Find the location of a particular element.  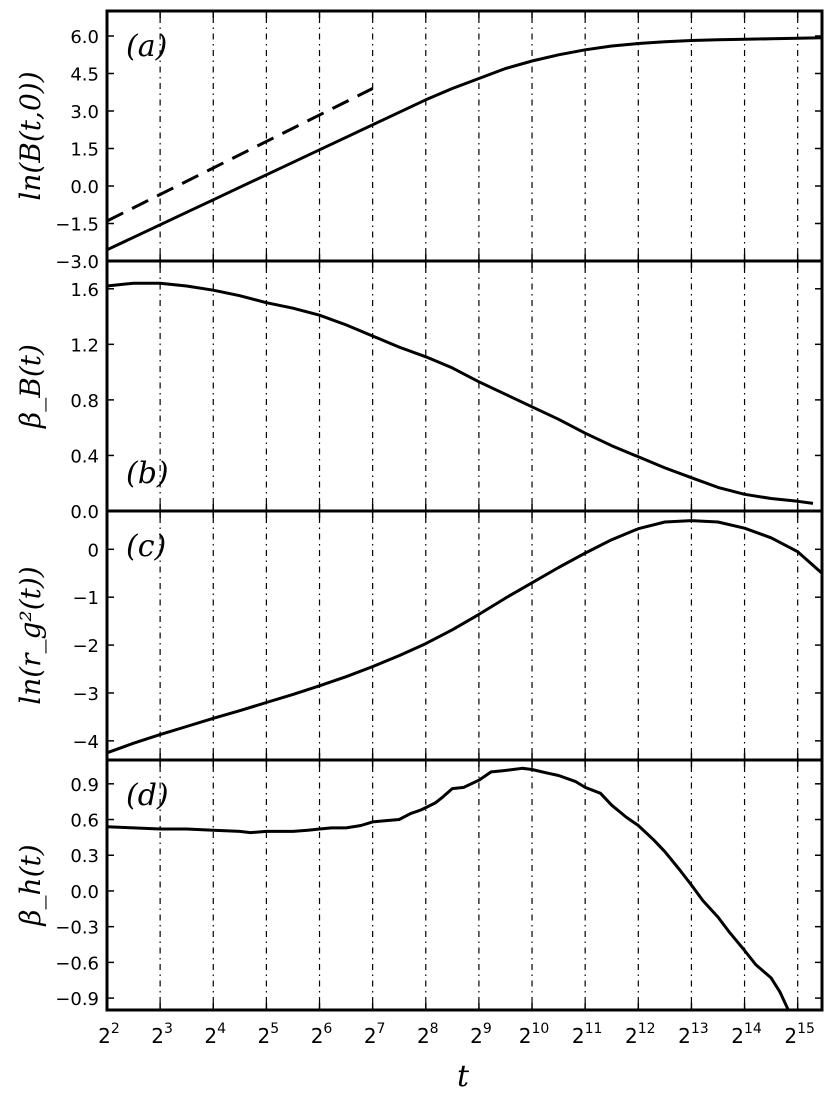

y-tick-label: 0.9 is located at coordinates (84, 785).